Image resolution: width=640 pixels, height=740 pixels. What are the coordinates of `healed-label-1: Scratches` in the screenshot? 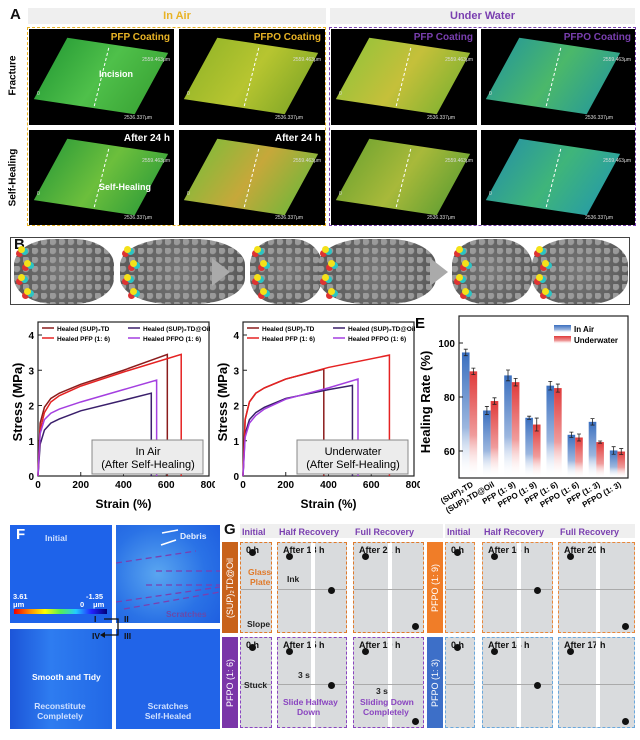 It's located at (168, 706).